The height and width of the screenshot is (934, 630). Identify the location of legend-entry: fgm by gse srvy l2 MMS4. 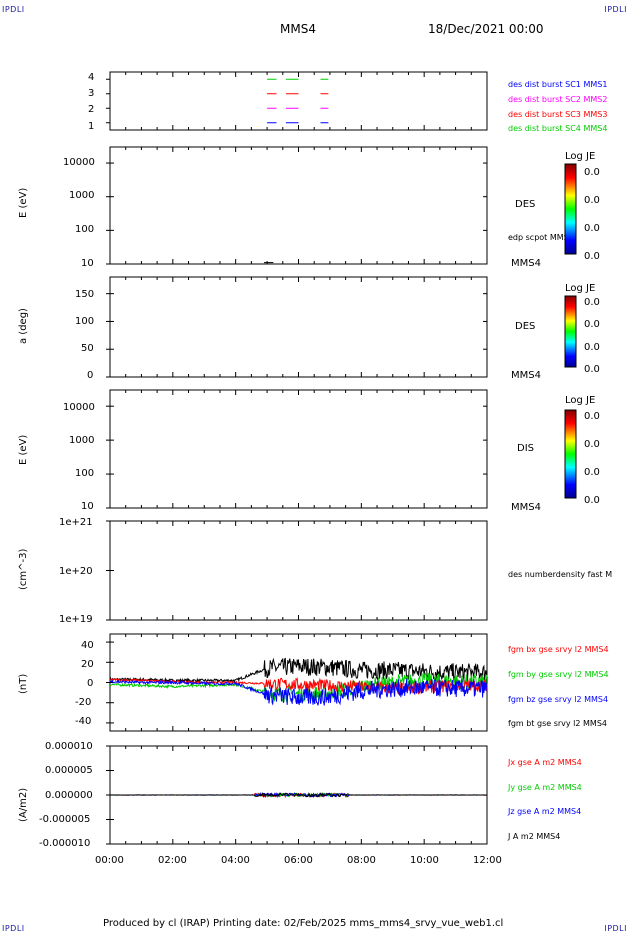
(558, 674).